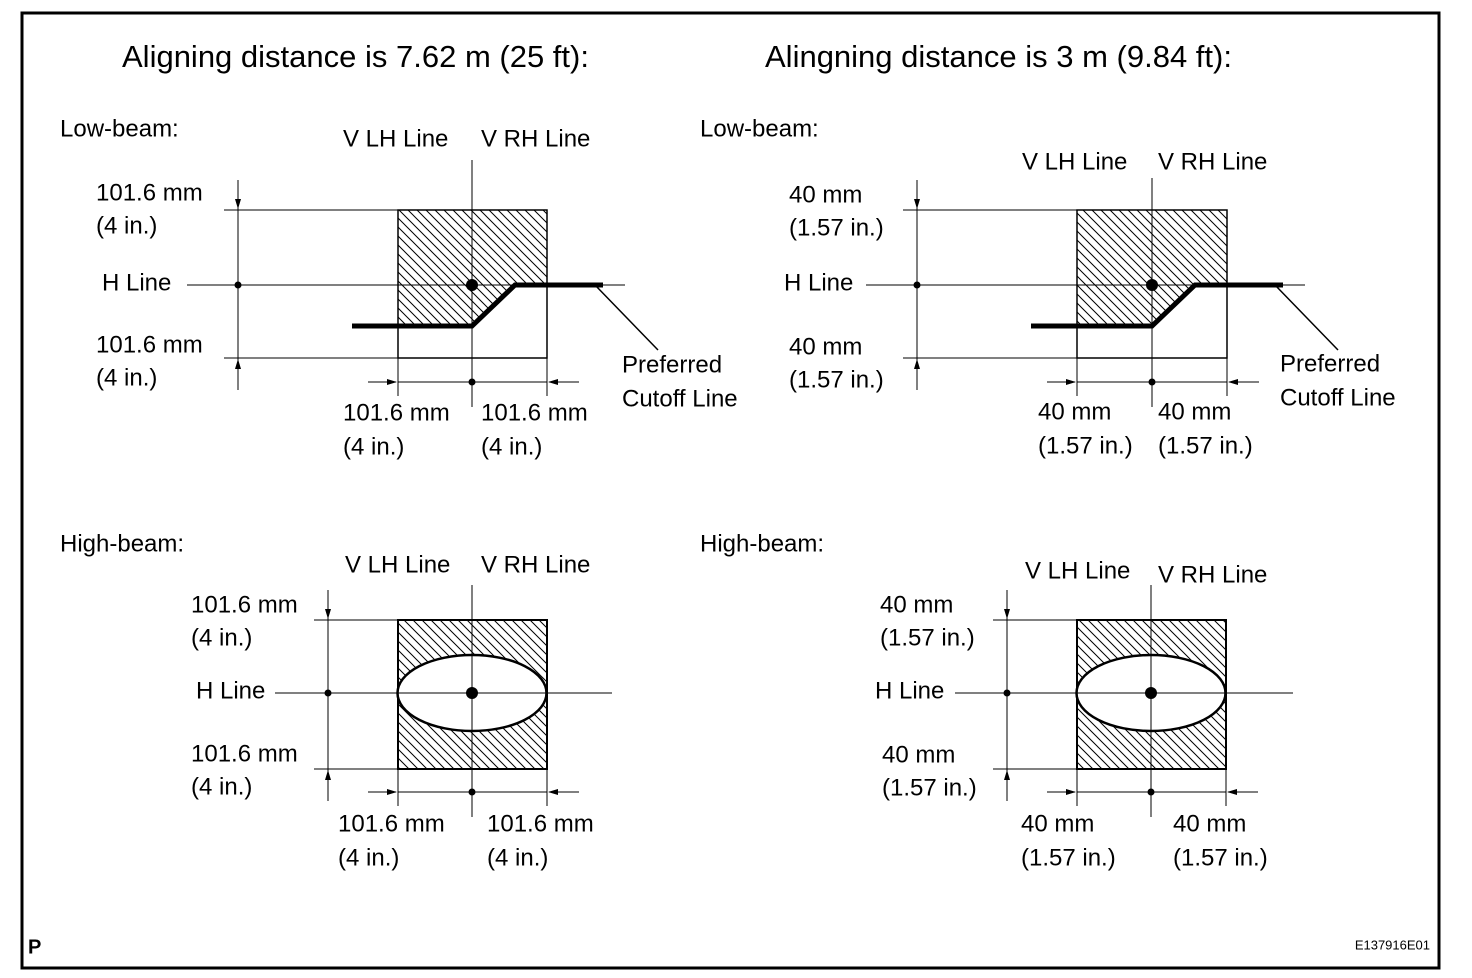 This screenshot has height=978, width=1472. I want to click on heading: Aligning distance is 7.62 m (25 ft):, so click(355, 56).